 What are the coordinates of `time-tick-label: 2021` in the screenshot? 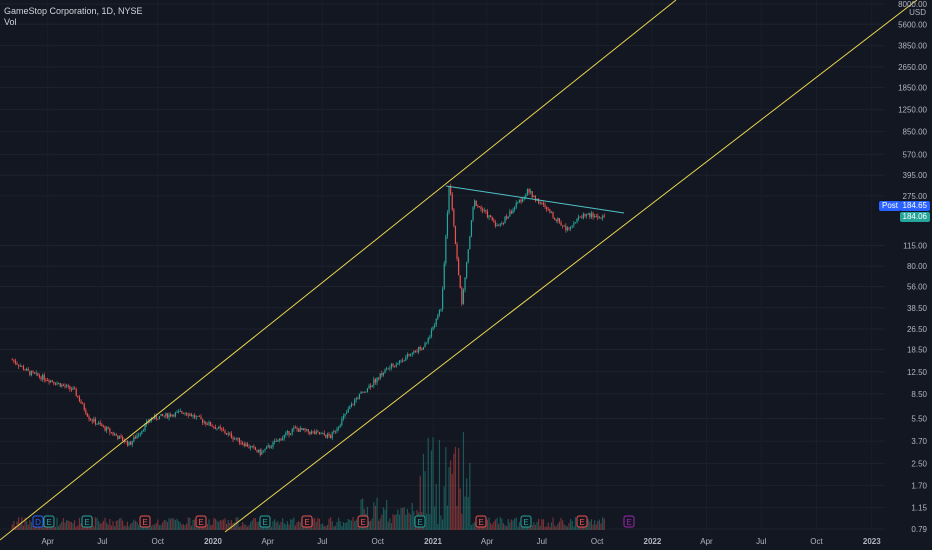 It's located at (433, 541).